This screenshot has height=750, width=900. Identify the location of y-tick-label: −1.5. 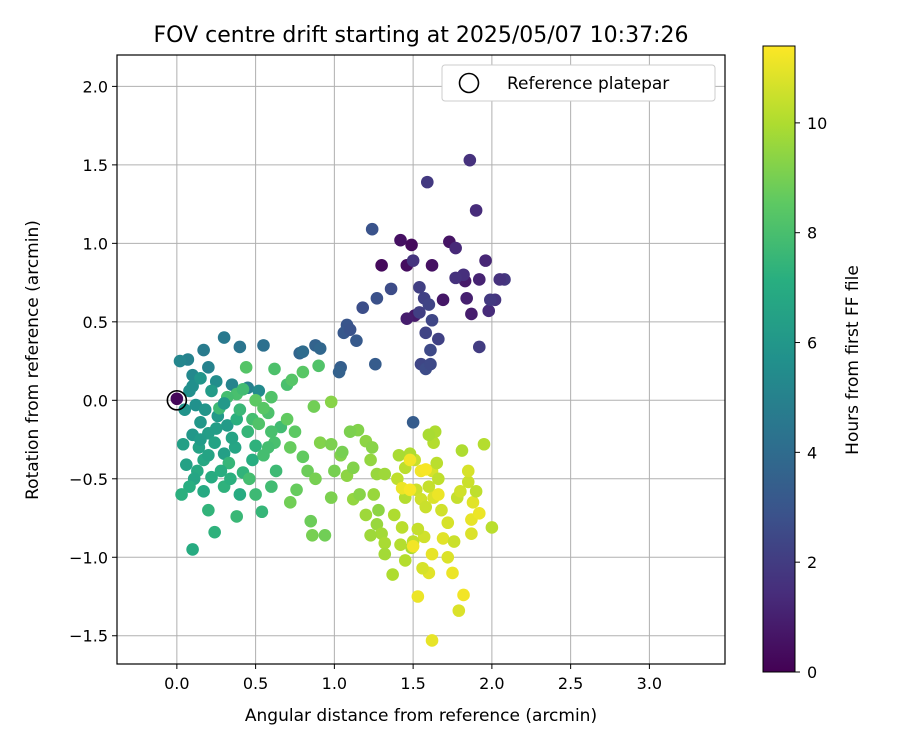
(88, 636).